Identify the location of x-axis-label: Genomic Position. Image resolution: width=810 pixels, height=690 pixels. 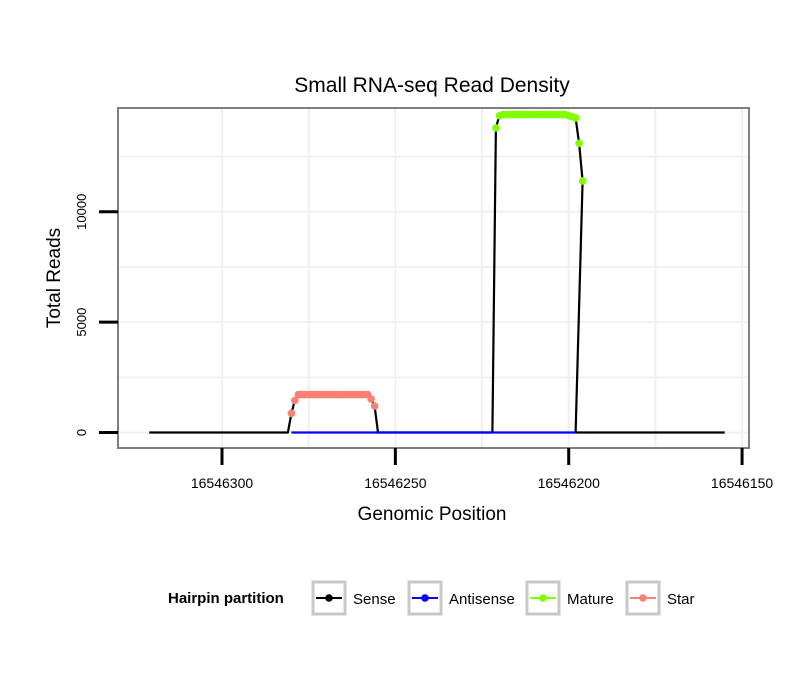
(432, 514).